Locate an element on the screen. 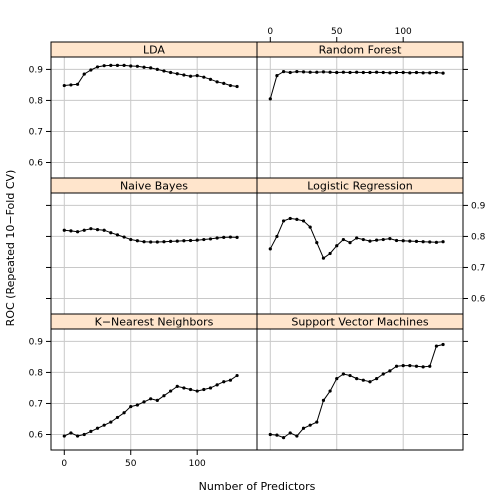 This screenshot has height=504, width=504. x-tick-label-bottom: 0 is located at coordinates (64, 464).